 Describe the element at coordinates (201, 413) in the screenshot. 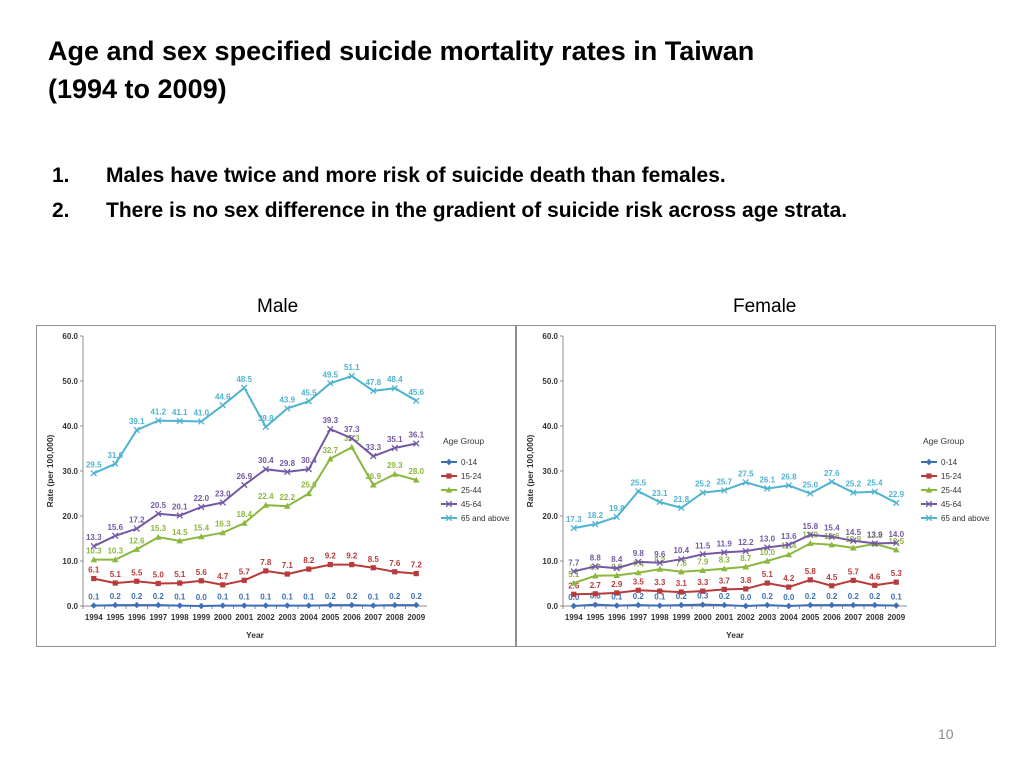

I see `data-label: 41.0` at that location.